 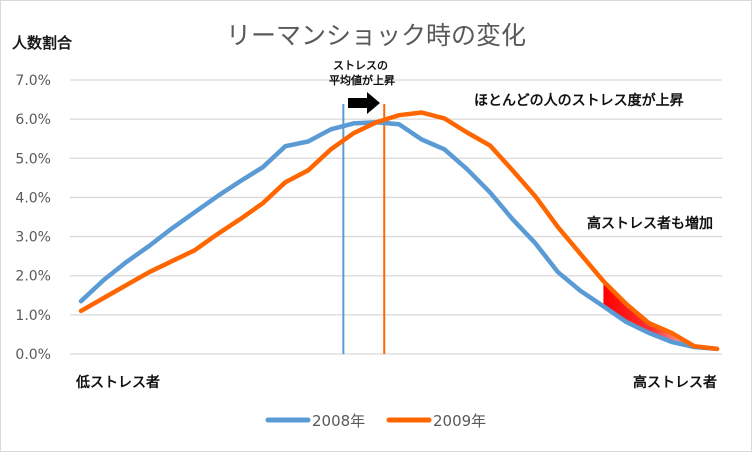 What do you see at coordinates (459, 421) in the screenshot?
I see `legend-label-2009: 2009年` at bounding box center [459, 421].